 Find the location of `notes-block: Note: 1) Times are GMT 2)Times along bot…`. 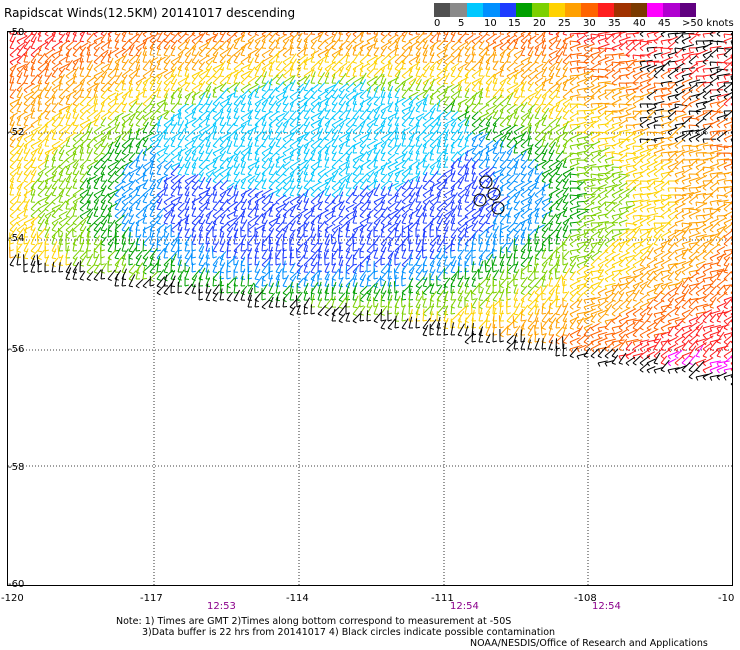

notes-block: Note: 1) Times are GMT 2)Times along bot… is located at coordinates (335, 627).